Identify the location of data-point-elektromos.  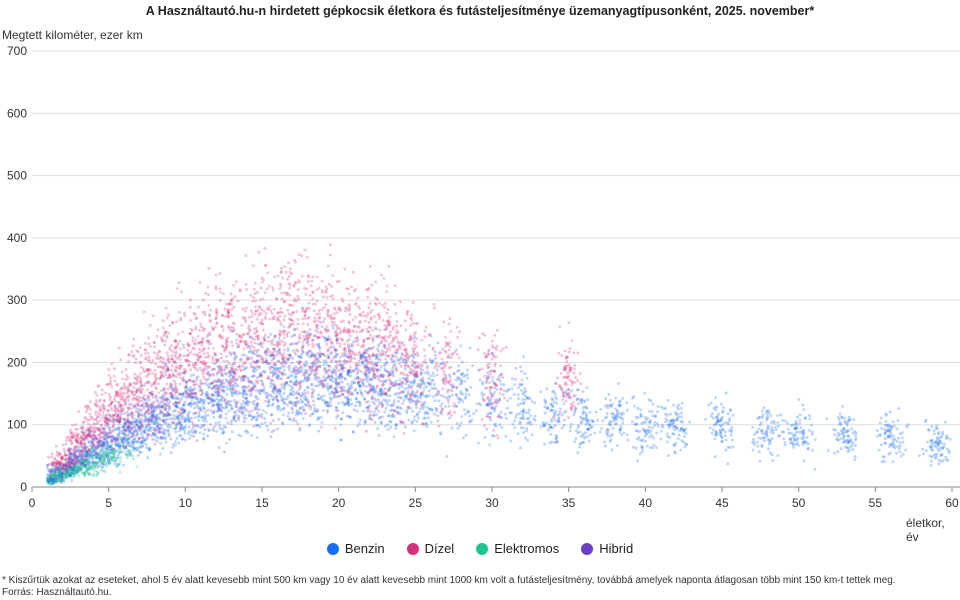
(133, 451).